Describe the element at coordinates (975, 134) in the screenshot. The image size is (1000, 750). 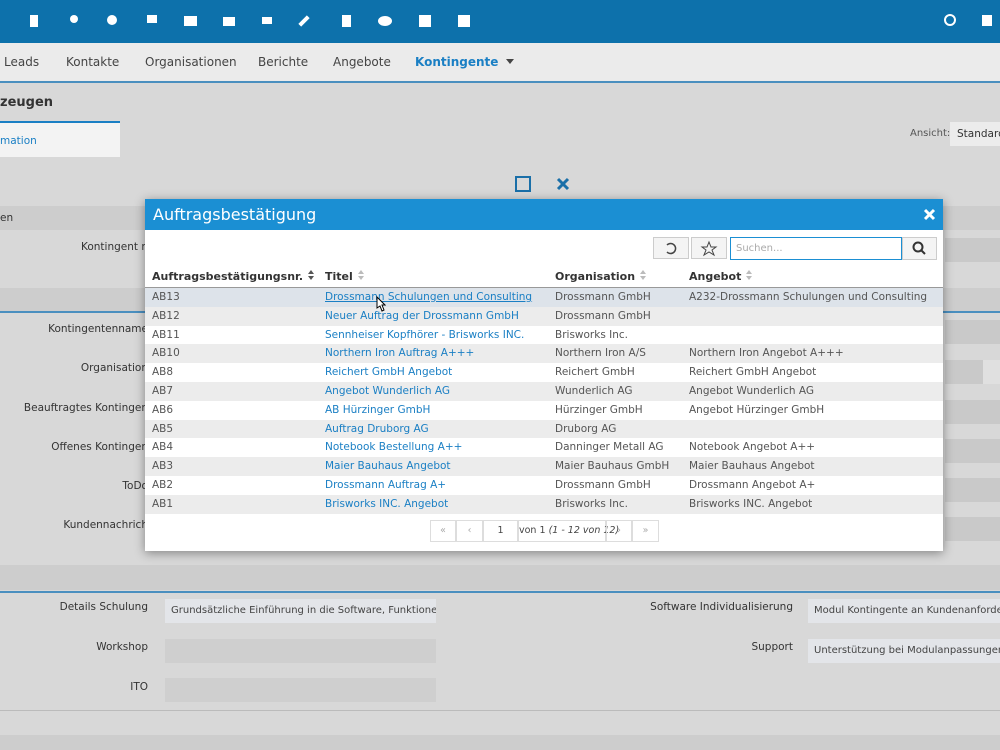
I see `view-select: Standard` at that location.